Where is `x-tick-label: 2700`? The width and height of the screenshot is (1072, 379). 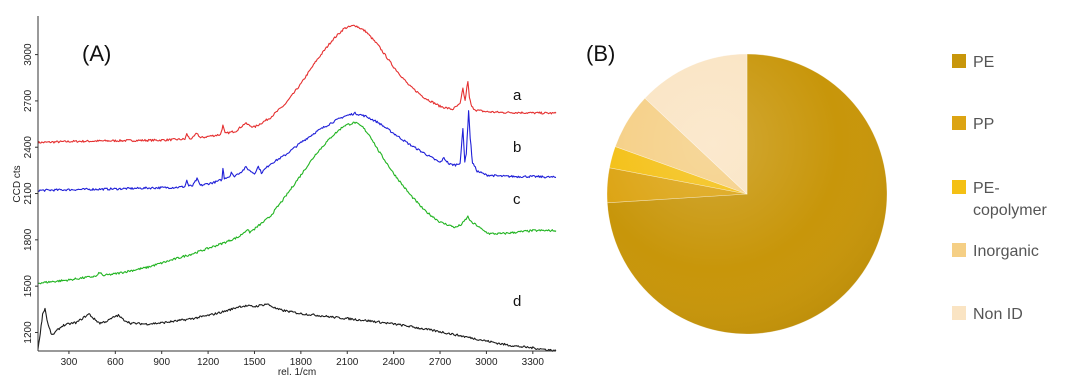 x-tick-label: 2700 is located at coordinates (440, 362).